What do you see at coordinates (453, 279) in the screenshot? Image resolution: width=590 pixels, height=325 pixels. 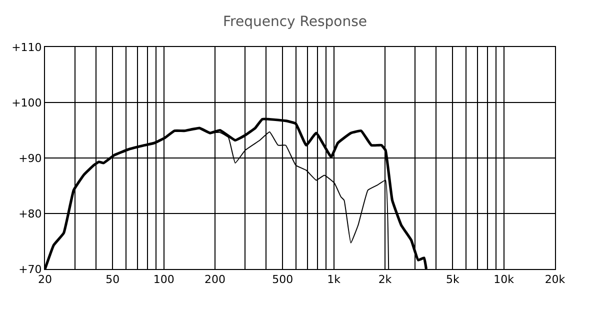 I see `x-tick-label: 5k` at bounding box center [453, 279].